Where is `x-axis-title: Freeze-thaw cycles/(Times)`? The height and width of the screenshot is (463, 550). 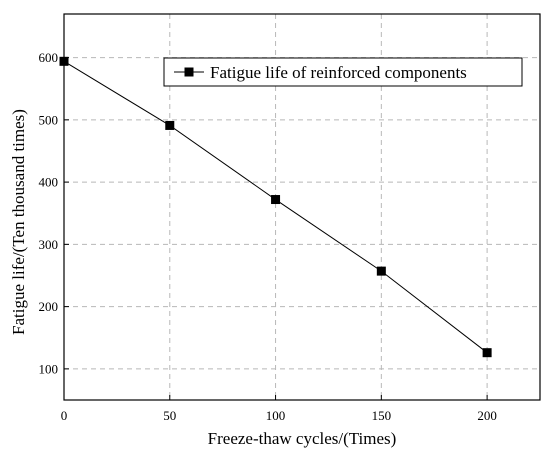 x-axis-title: Freeze-thaw cycles/(Times) is located at coordinates (302, 438).